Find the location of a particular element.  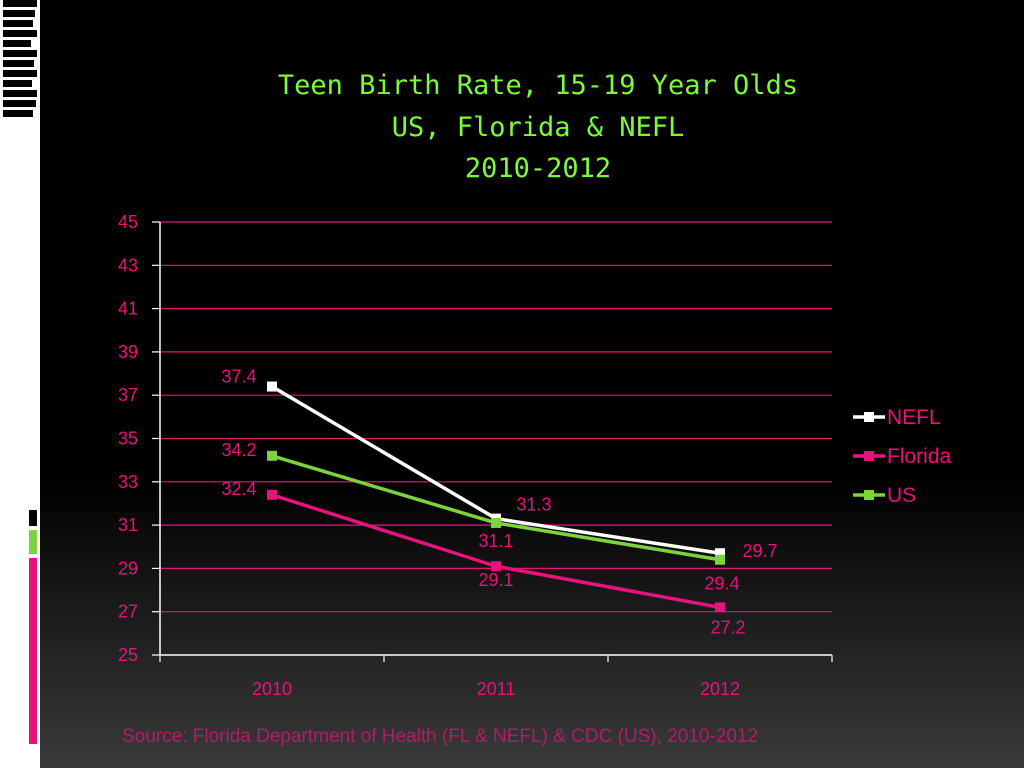

y-tick-label: 27 is located at coordinates (128, 612).